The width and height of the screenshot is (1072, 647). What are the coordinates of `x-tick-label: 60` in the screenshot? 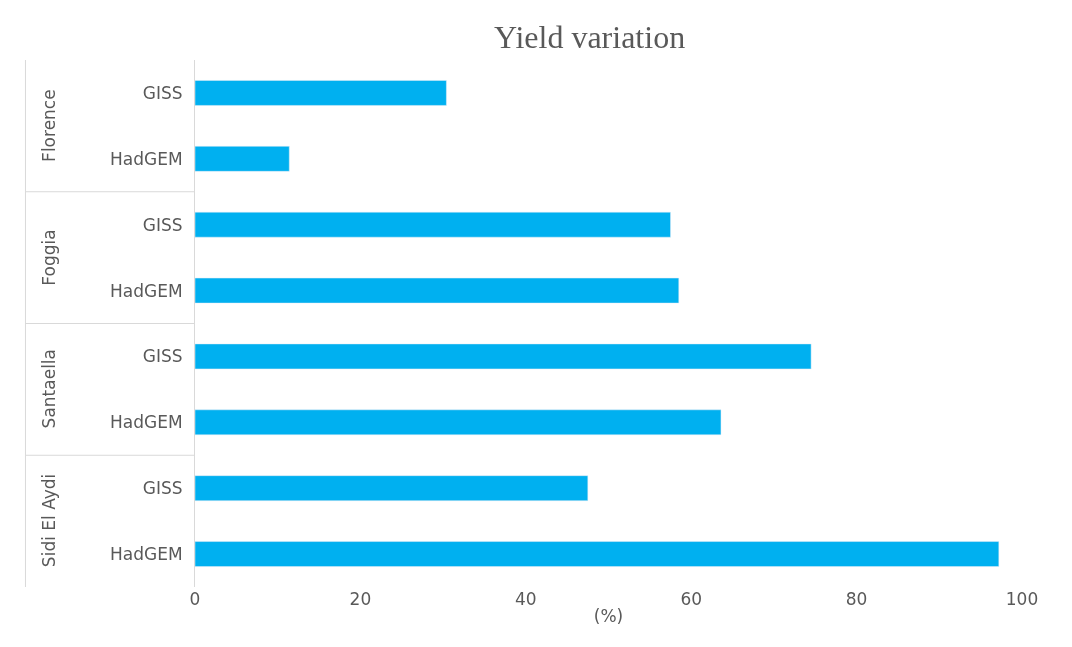 It's located at (691, 599).